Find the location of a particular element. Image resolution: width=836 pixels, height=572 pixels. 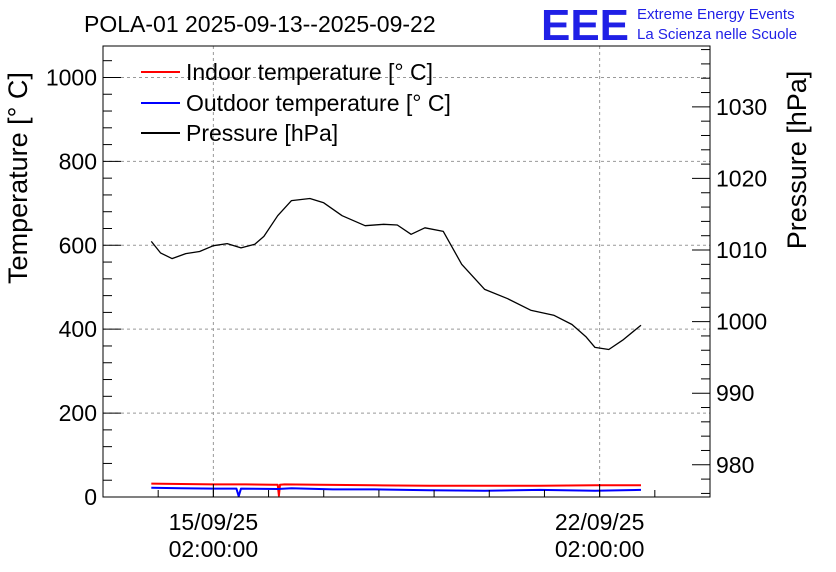

legend-label-pressure: Pressure [hPa] is located at coordinates (262, 133).